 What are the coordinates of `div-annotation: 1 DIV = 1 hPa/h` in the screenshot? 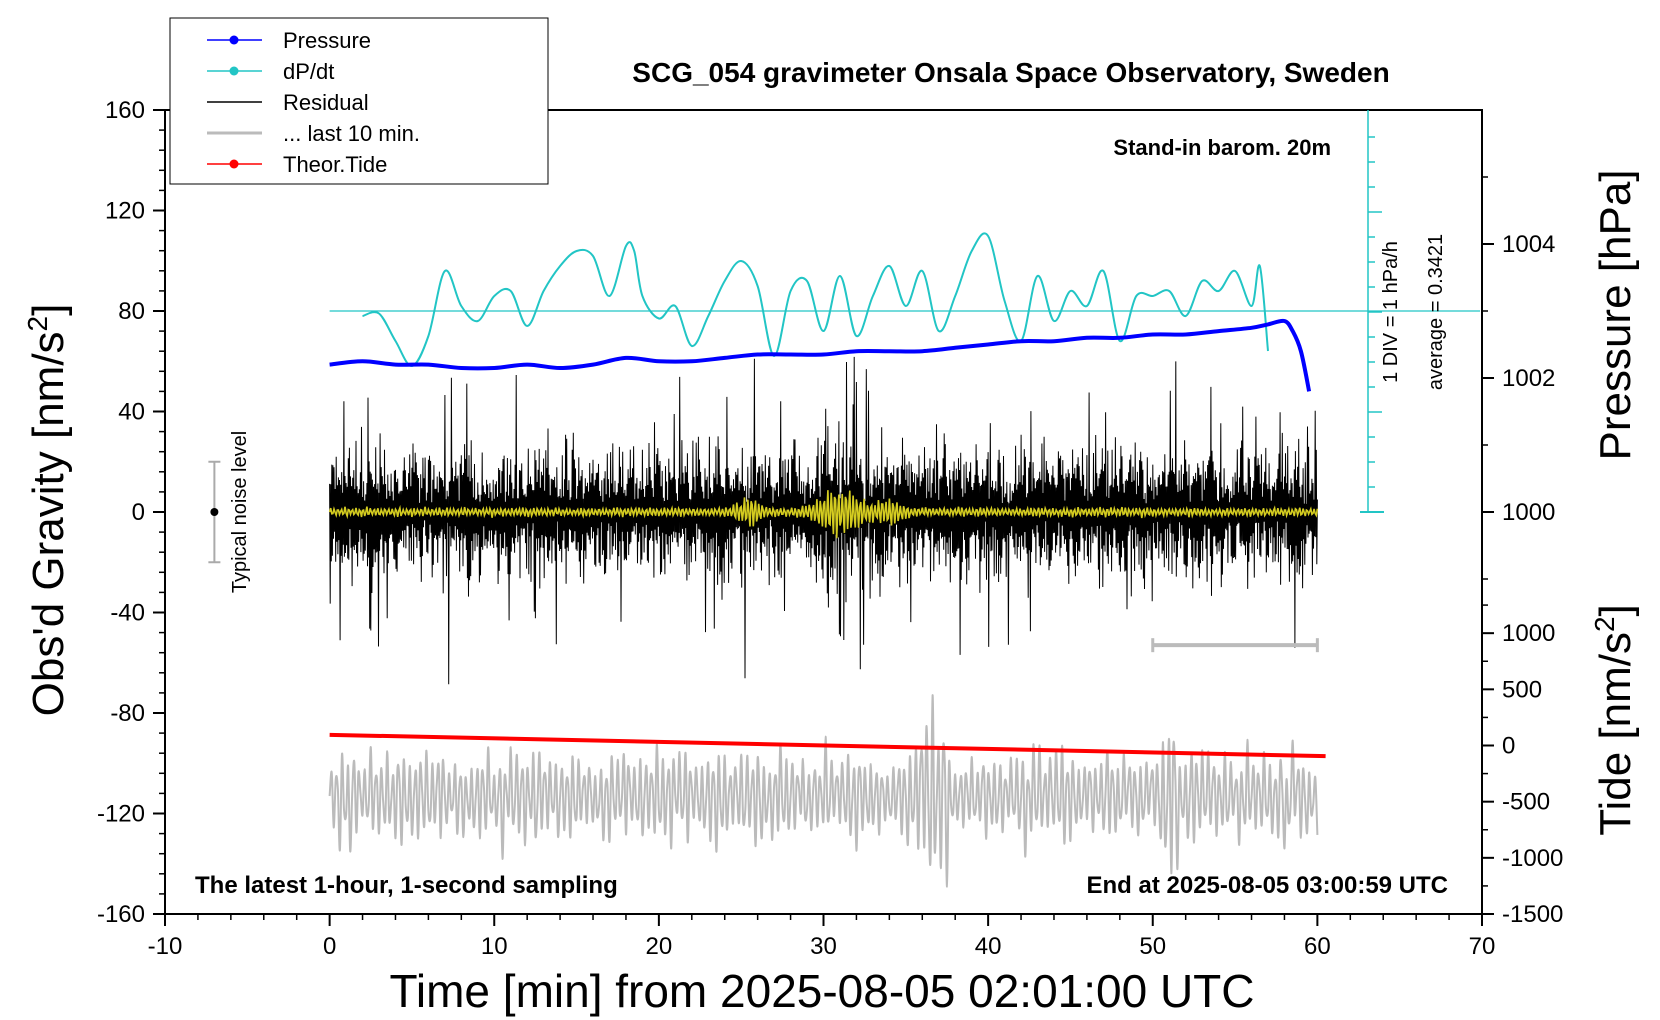 It's located at (1391, 312).